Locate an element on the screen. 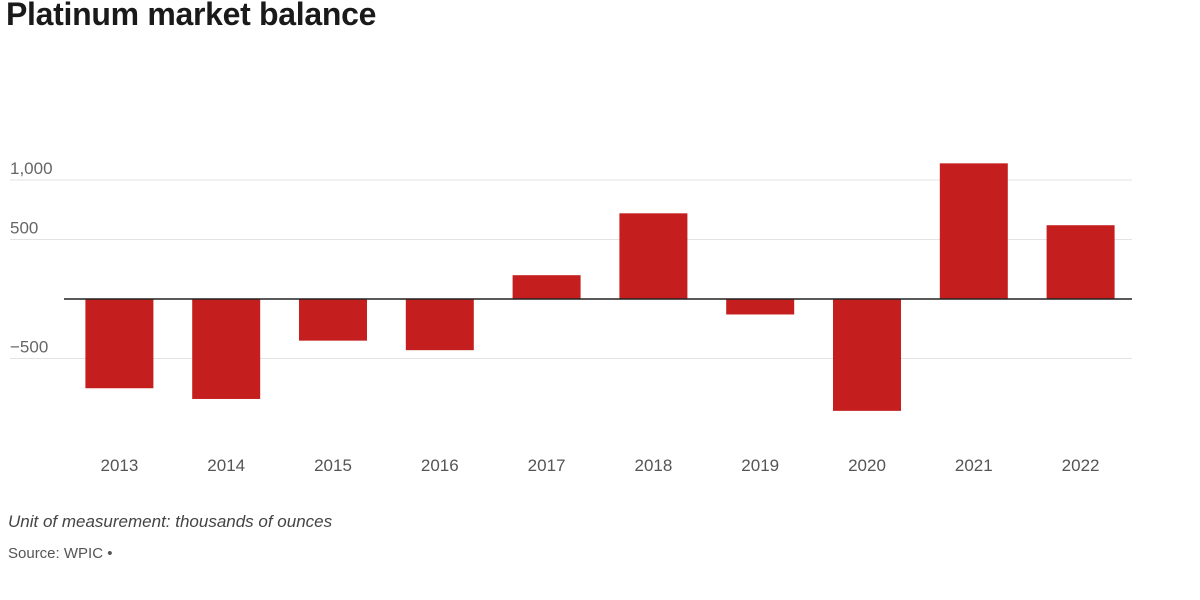  bar-2017 is located at coordinates (546, 287).